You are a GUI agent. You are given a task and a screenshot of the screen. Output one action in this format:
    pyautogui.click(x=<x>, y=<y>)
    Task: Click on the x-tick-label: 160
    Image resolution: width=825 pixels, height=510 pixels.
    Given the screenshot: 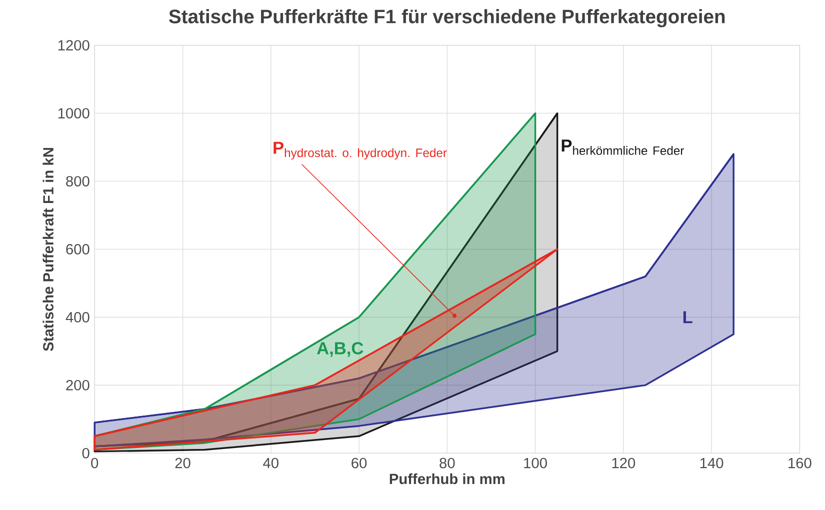 What is the action you would take?
    pyautogui.click(x=800, y=463)
    